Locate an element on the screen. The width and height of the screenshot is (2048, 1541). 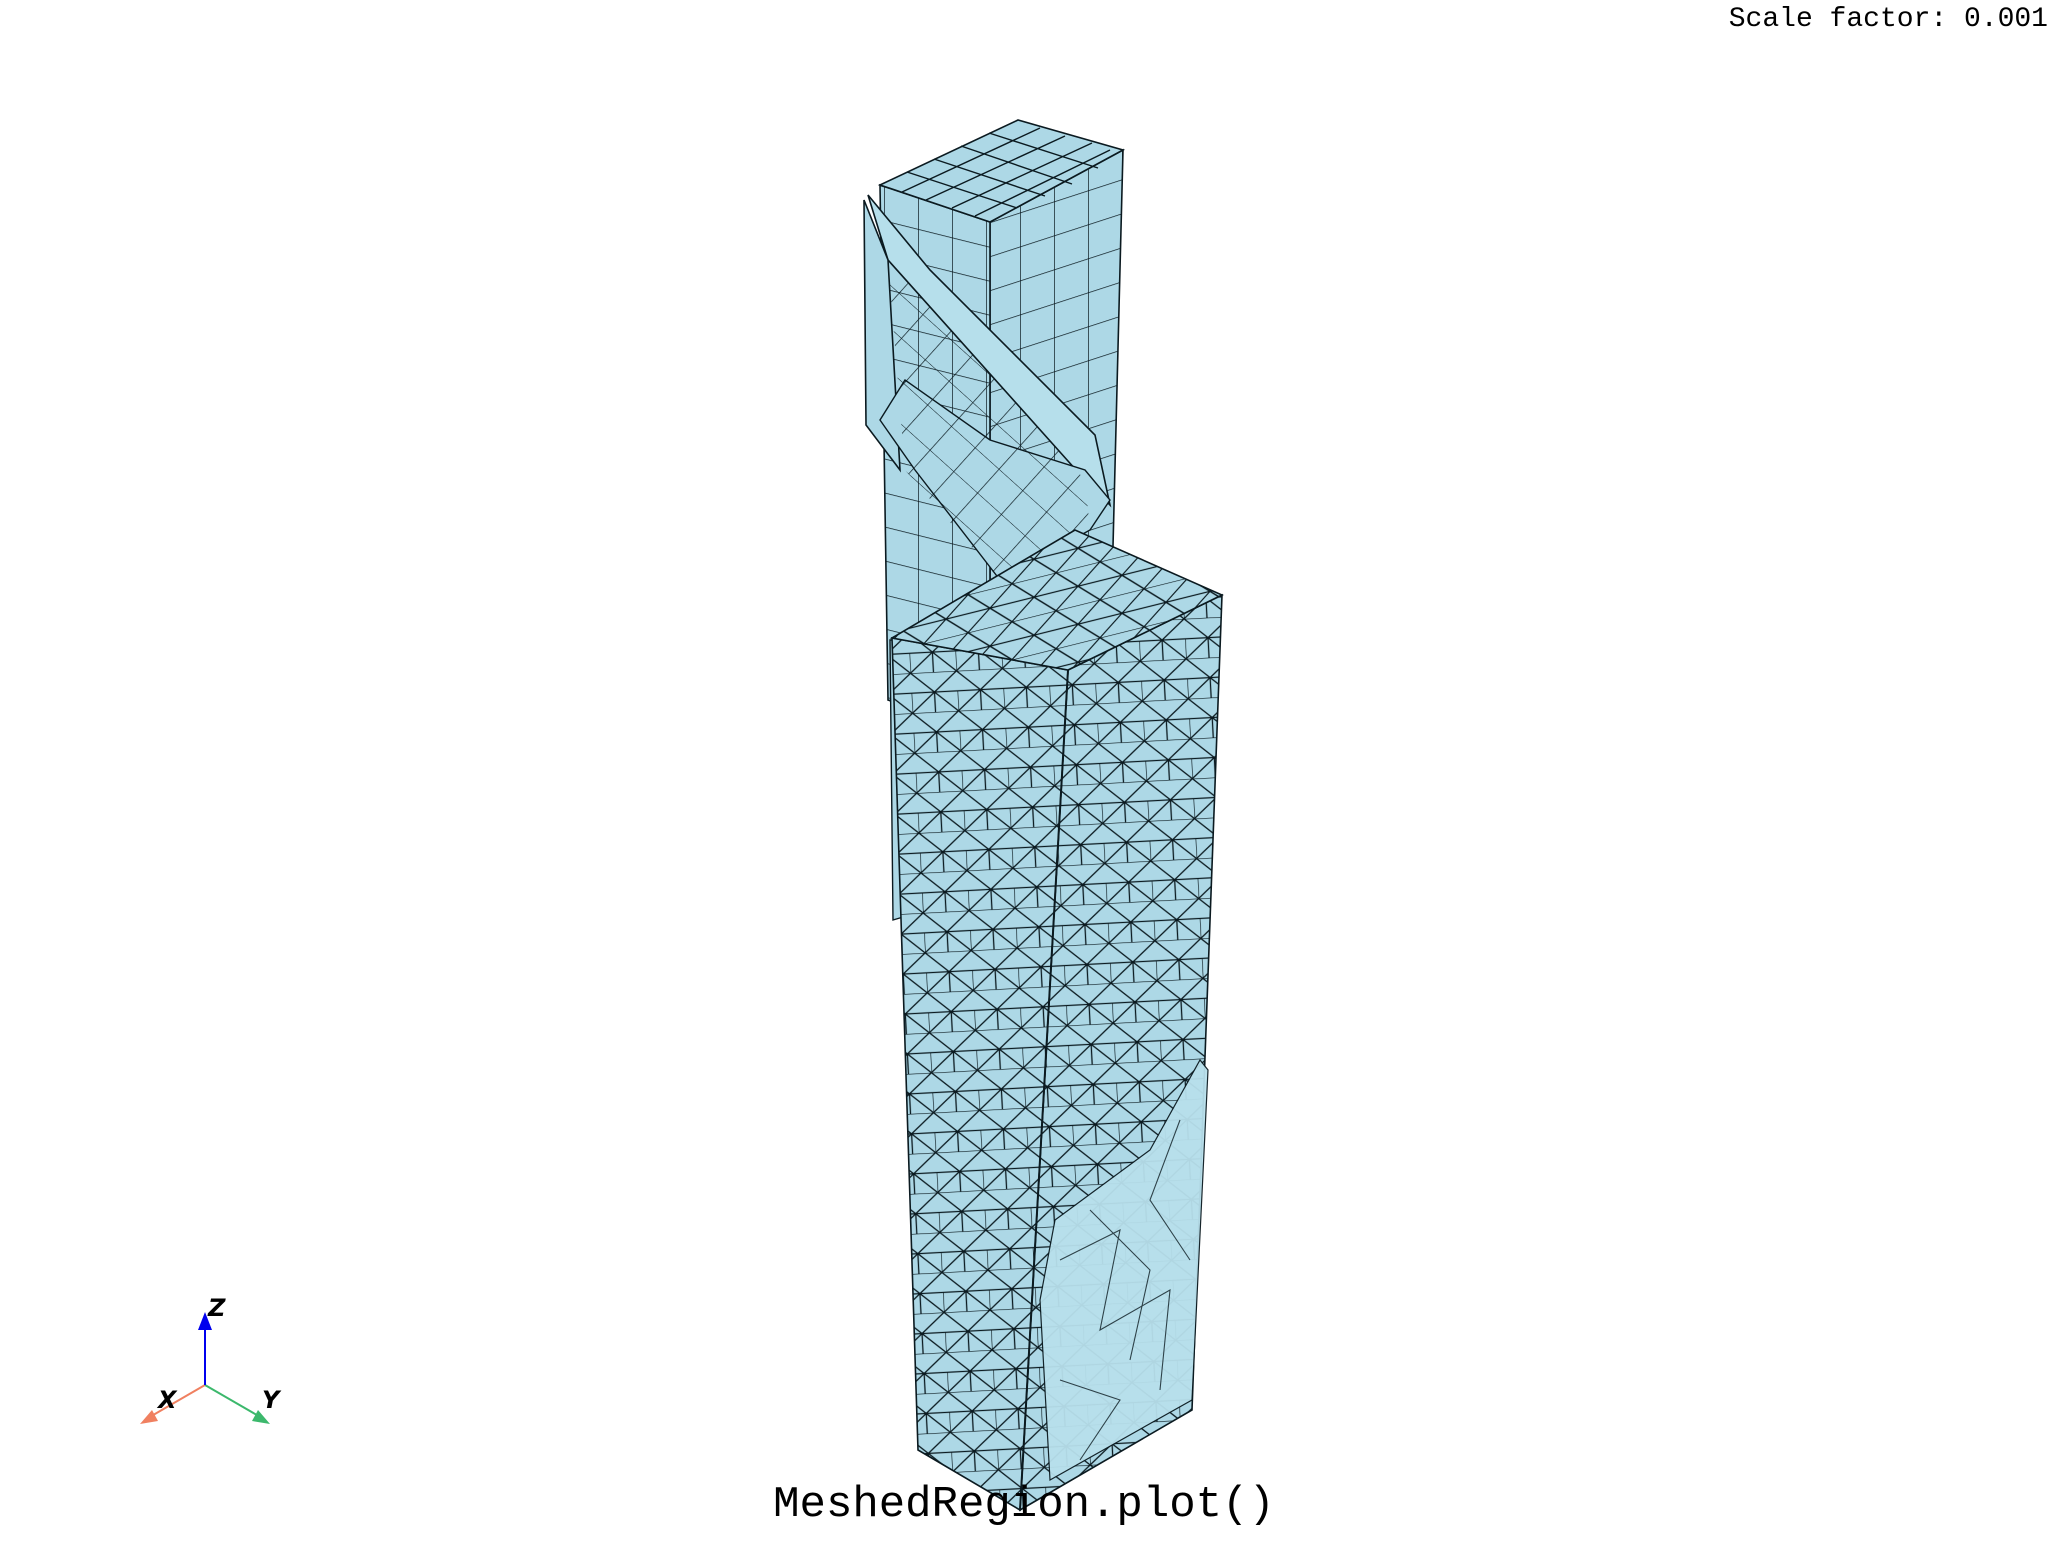
x-axis-line is located at coordinates (176, 1401).